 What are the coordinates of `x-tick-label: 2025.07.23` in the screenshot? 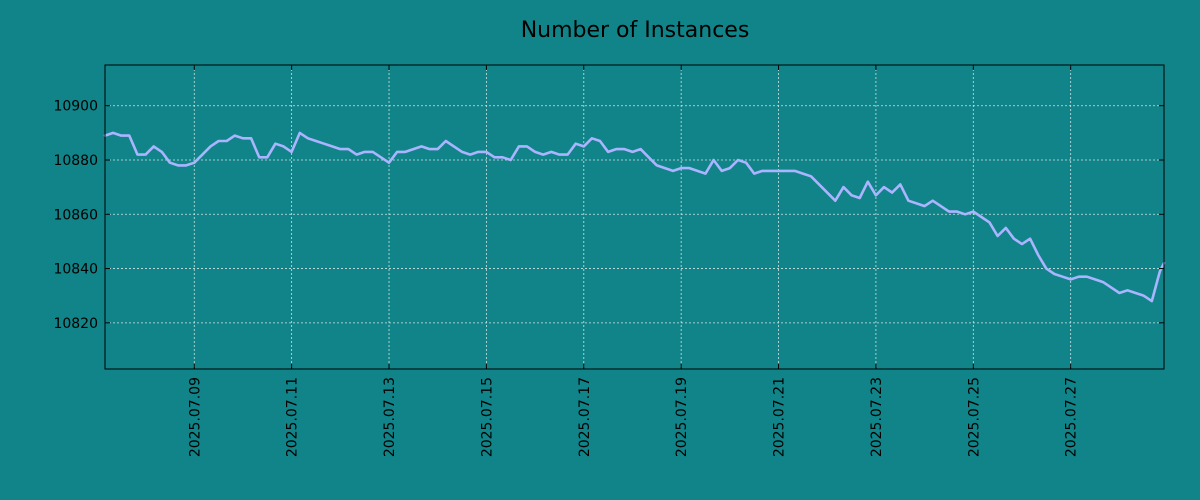 It's located at (877, 417).